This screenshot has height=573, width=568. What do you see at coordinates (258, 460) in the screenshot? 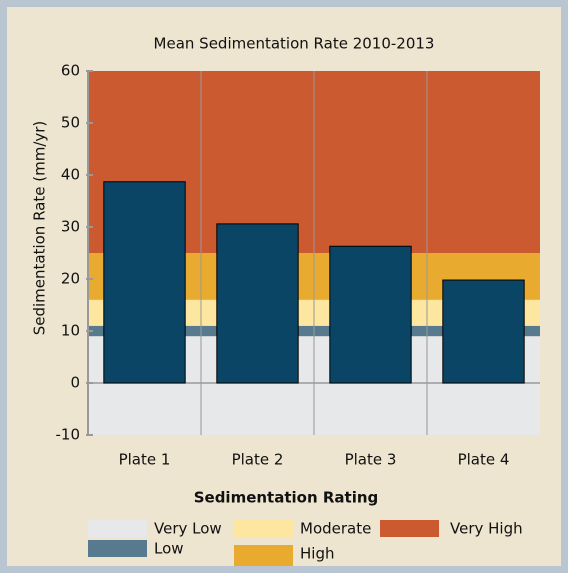
I see `x-tick-label: Plate 2` at bounding box center [258, 460].